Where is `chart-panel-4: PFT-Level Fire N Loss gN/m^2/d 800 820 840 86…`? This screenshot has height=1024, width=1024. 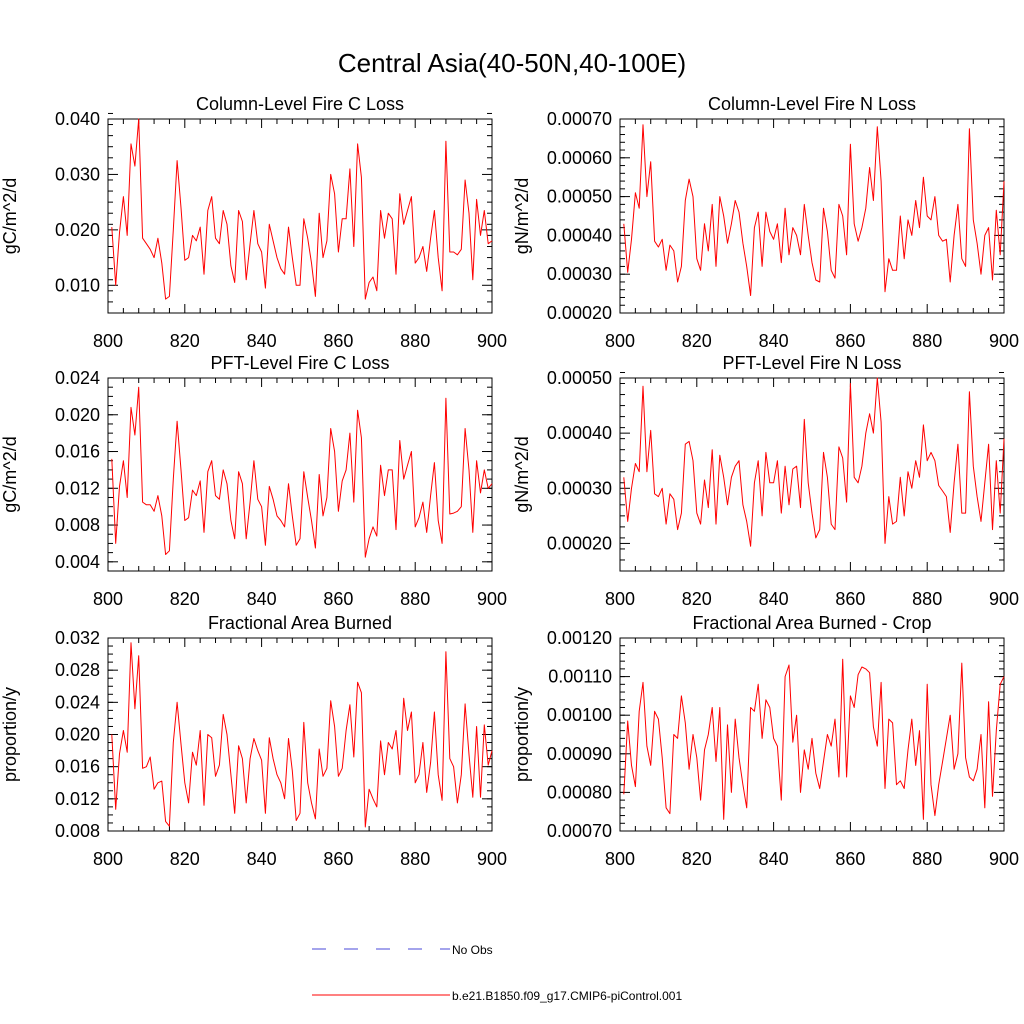
chart-panel-4: PFT-Level Fire N Loss gN/m^2/d 800 820 840 86… is located at coordinates (765, 481).